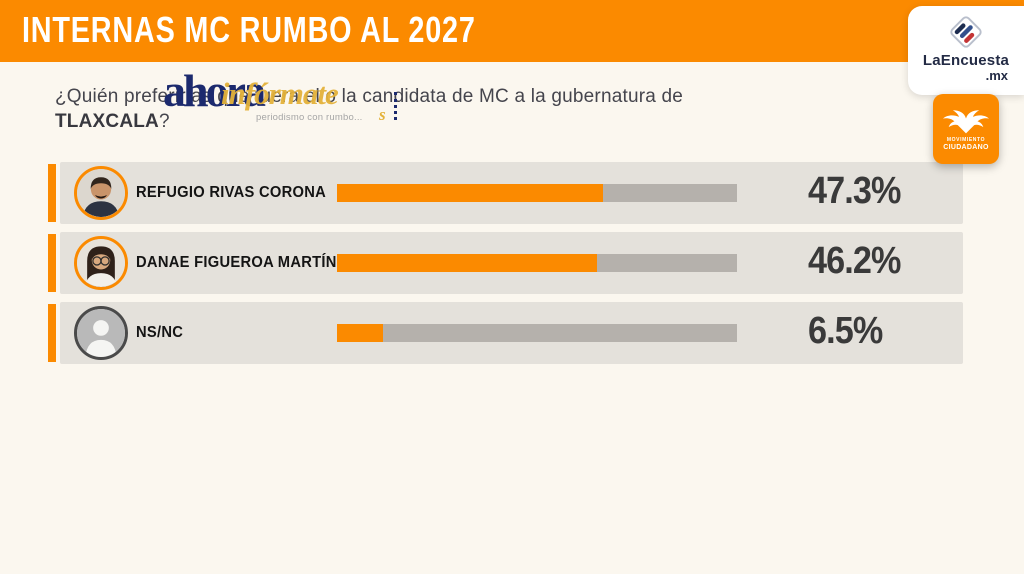 This screenshot has width=1024, height=574. What do you see at coordinates (246, 262) in the screenshot?
I see `candidate-name: DANAE FIGUEROA MARTÍNEZ` at bounding box center [246, 262].